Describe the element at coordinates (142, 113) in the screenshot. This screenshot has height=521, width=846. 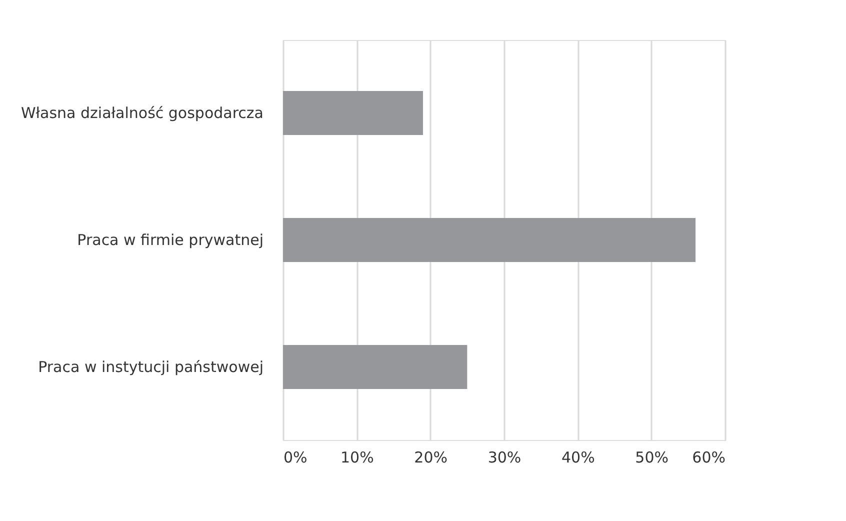
I see `y-tick-label: Własna działalność gospodarcza` at that location.